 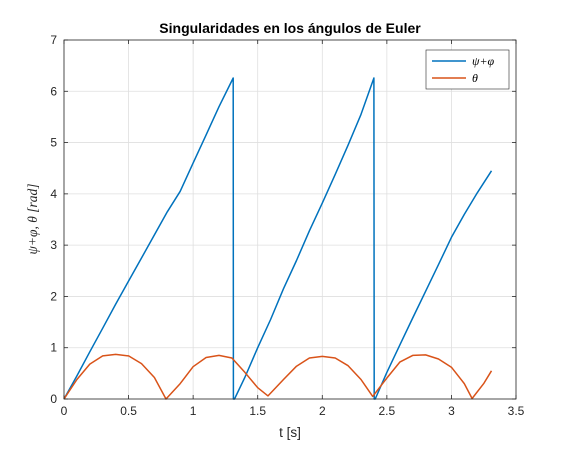 What do you see at coordinates (53, 40) in the screenshot?
I see `y-tick-label: 7` at bounding box center [53, 40].